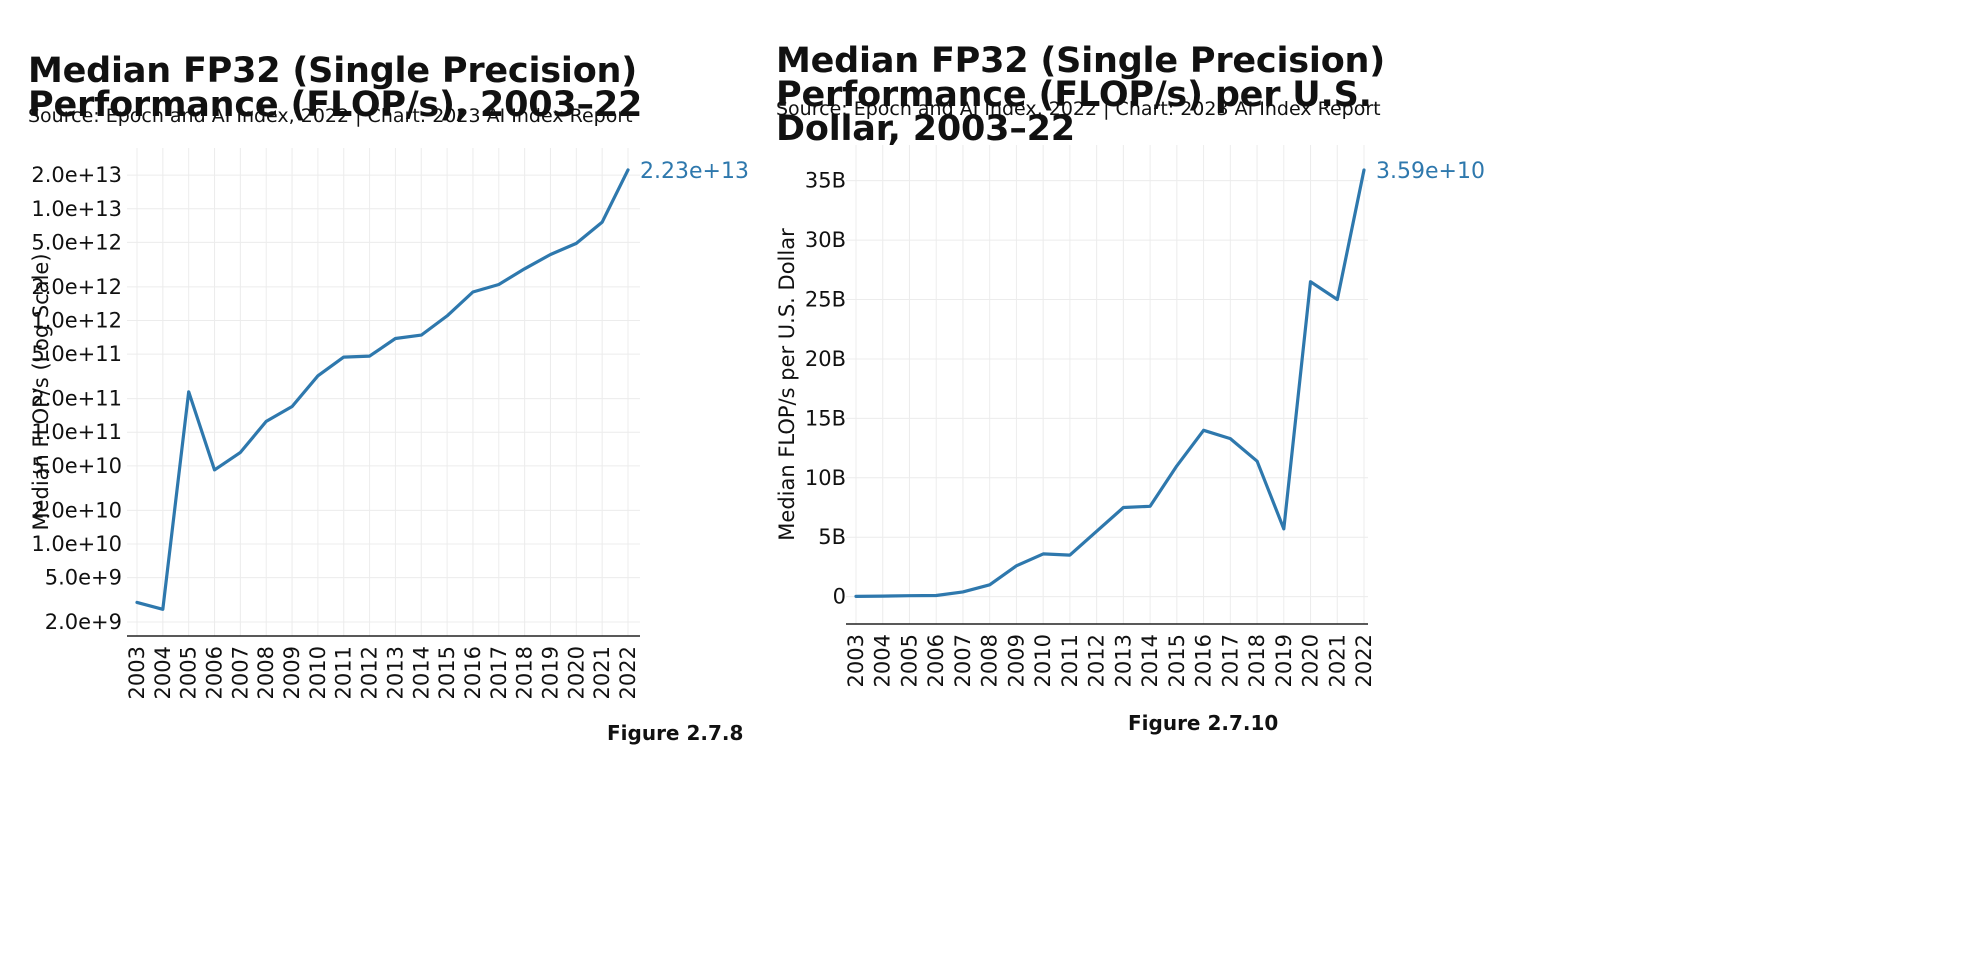 The height and width of the screenshot is (971, 1982). Describe the element at coordinates (76, 354) in the screenshot. I see `y-tick-label: 5.0e+11` at that location.